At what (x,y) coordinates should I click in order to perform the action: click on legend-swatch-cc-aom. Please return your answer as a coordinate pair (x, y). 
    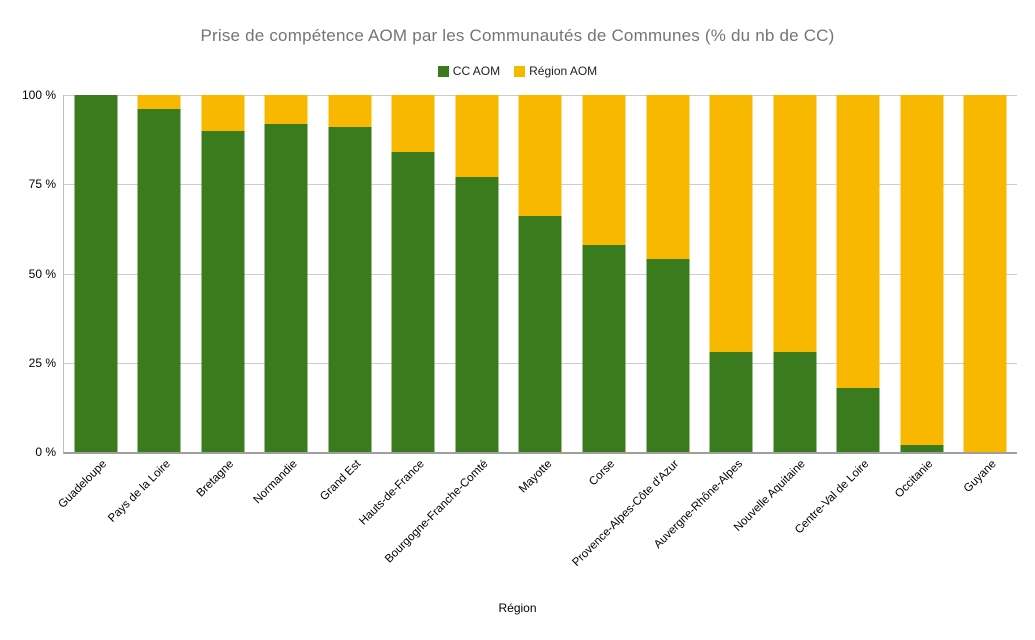
    Looking at the image, I should click on (443, 71).